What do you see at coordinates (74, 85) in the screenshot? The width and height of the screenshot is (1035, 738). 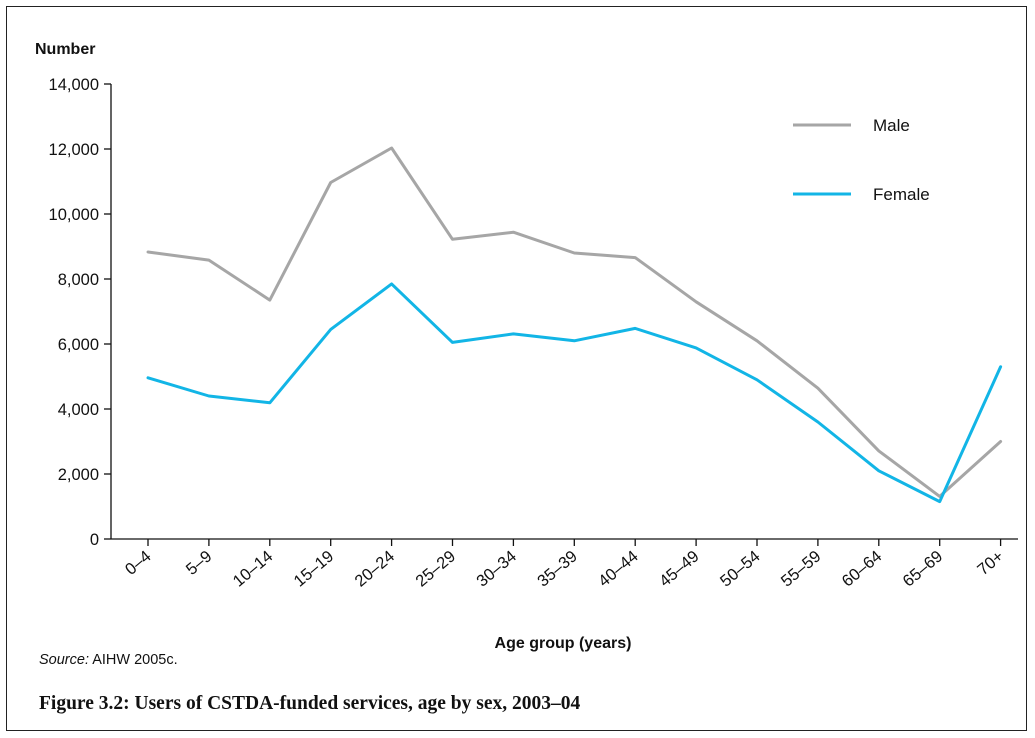 I see `y-tick-label: 14,000` at bounding box center [74, 85].